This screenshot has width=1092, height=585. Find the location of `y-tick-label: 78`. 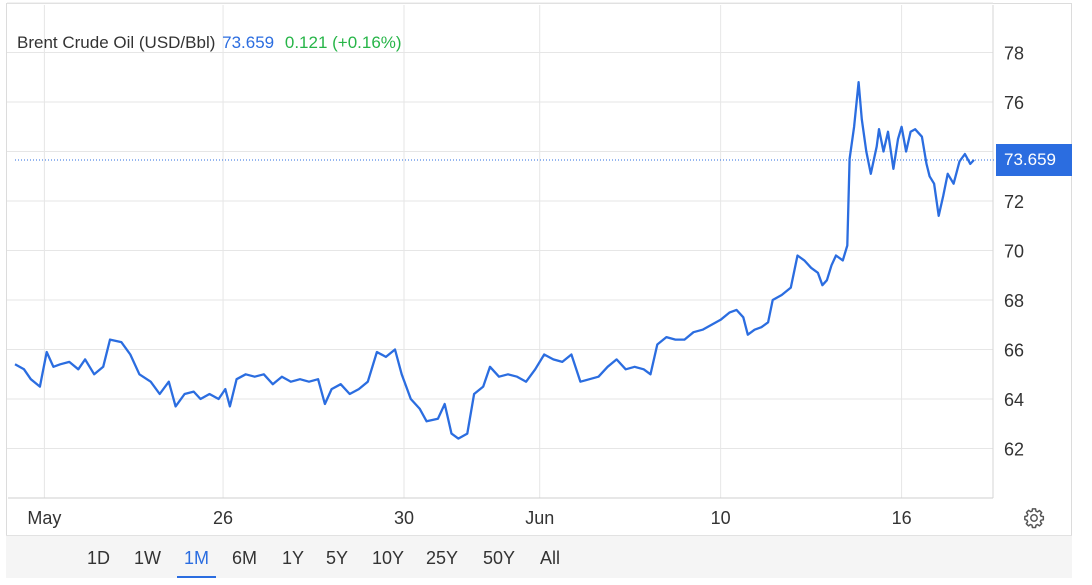

y-tick-label: 78 is located at coordinates (1014, 54).